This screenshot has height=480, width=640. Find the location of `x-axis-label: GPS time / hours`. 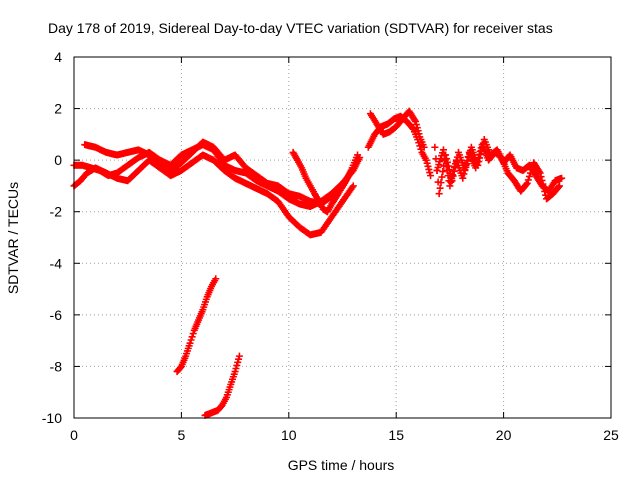

x-axis-label: GPS time / hours is located at coordinates (341, 465).